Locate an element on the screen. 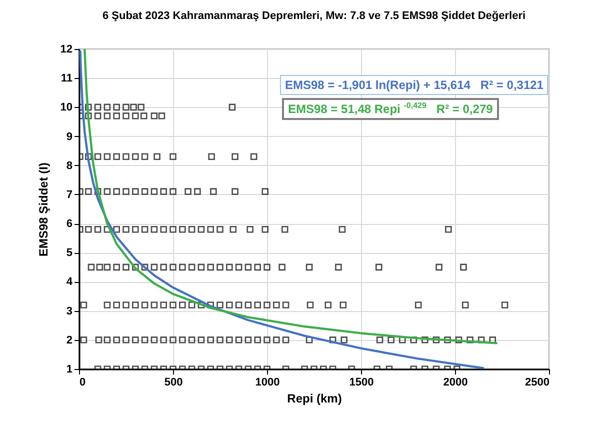 The width and height of the screenshot is (610, 427). y-tick-label: 7 is located at coordinates (69, 194).